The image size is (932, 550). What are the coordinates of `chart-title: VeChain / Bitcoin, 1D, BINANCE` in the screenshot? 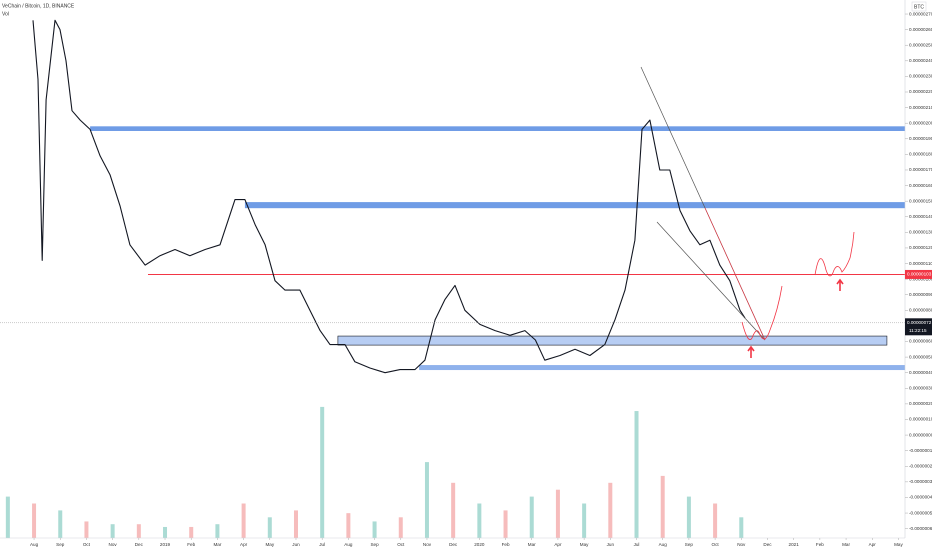 It's located at (38, 6).